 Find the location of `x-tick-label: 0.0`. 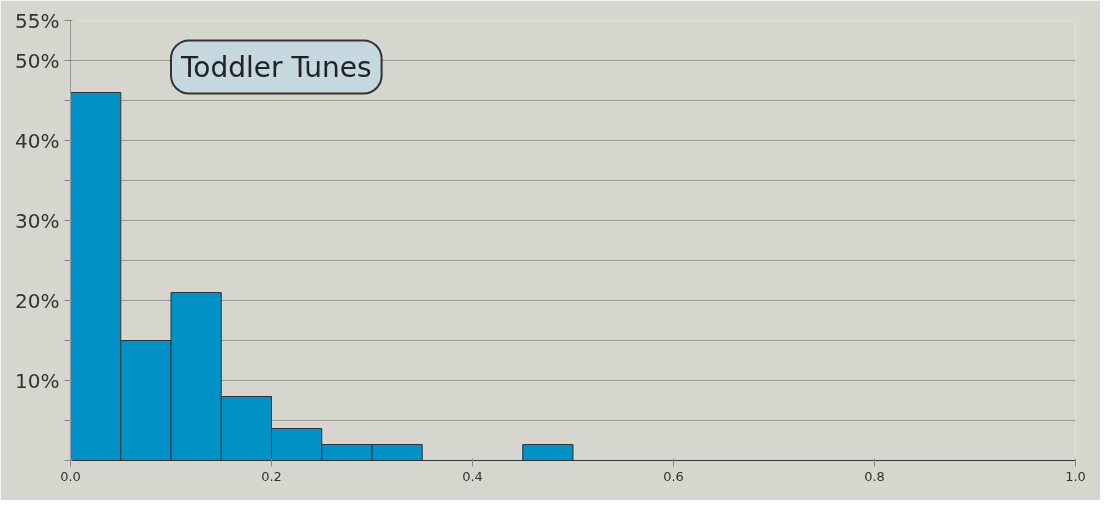

x-tick-label: 0.0 is located at coordinates (70, 476).